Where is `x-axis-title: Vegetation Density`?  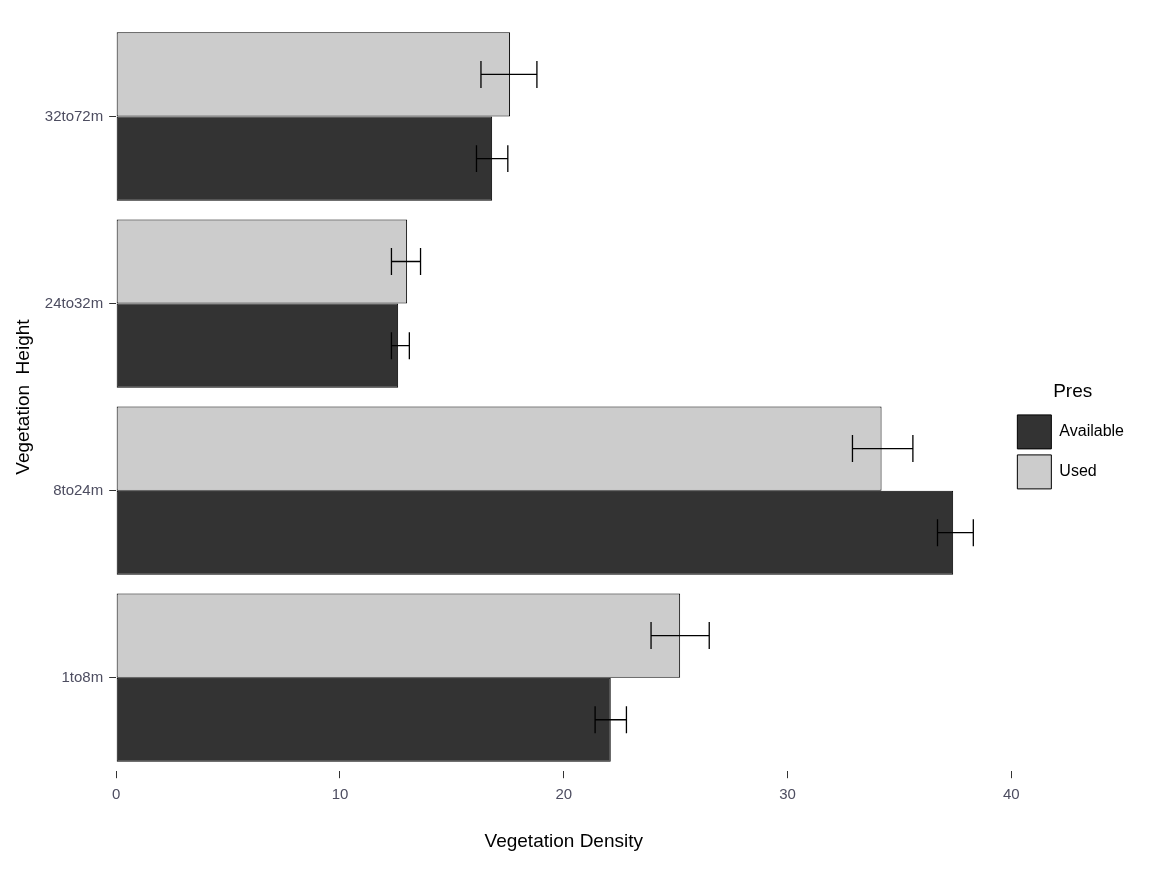
x-axis-title: Vegetation Density is located at coordinates (564, 840).